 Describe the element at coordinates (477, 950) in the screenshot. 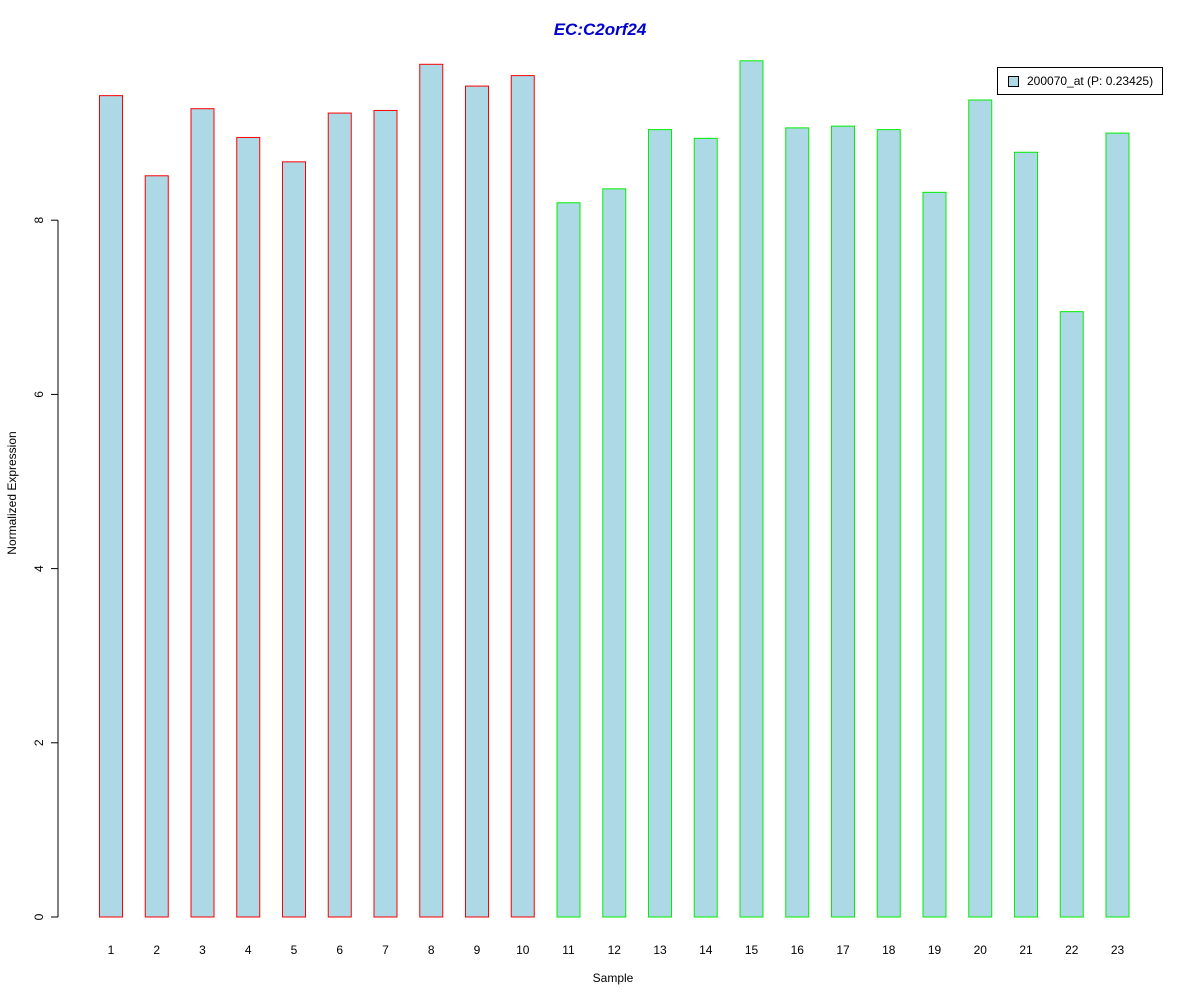

I see `x-tick-label: 9` at that location.